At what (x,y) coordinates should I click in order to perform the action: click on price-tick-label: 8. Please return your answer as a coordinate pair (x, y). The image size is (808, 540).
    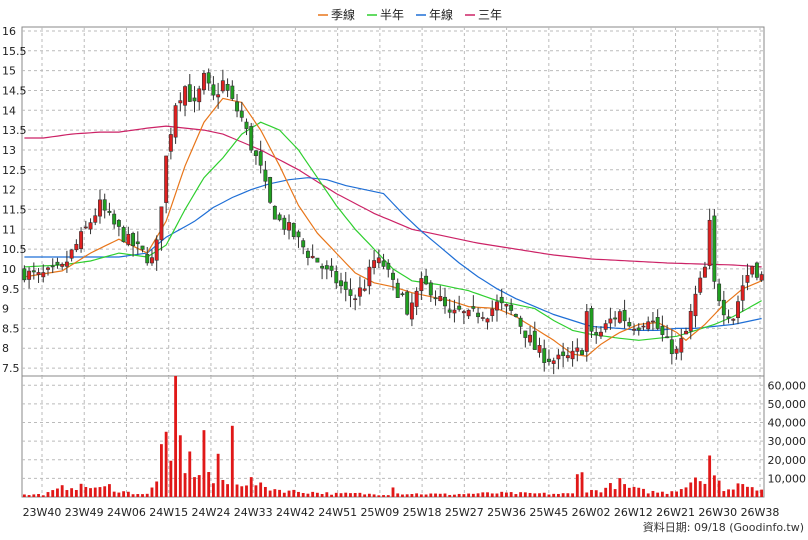
    Looking at the image, I should click on (5, 348).